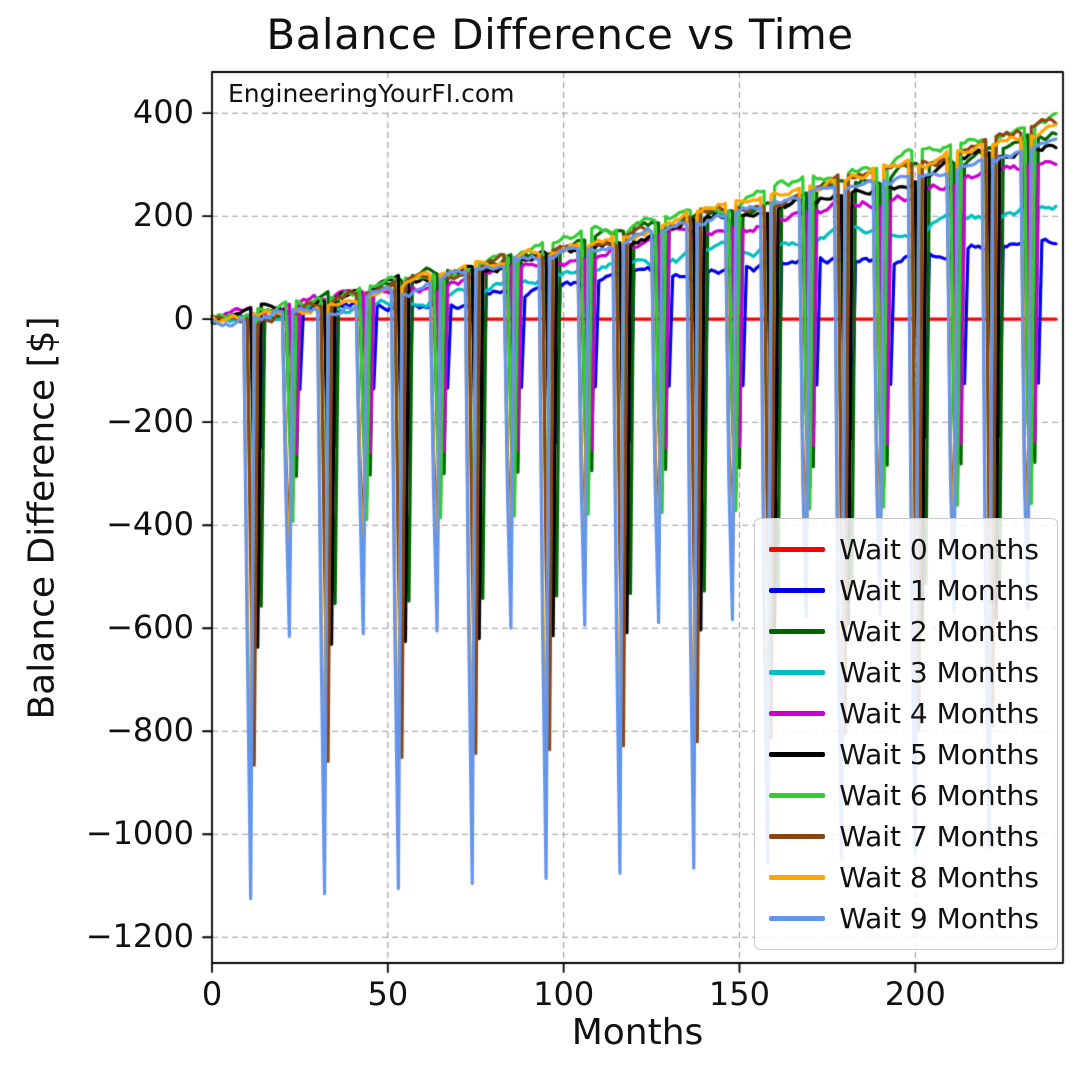 This screenshot has width=1080, height=1080. I want to click on legend-item-label: Wait 5 Months, so click(939, 754).